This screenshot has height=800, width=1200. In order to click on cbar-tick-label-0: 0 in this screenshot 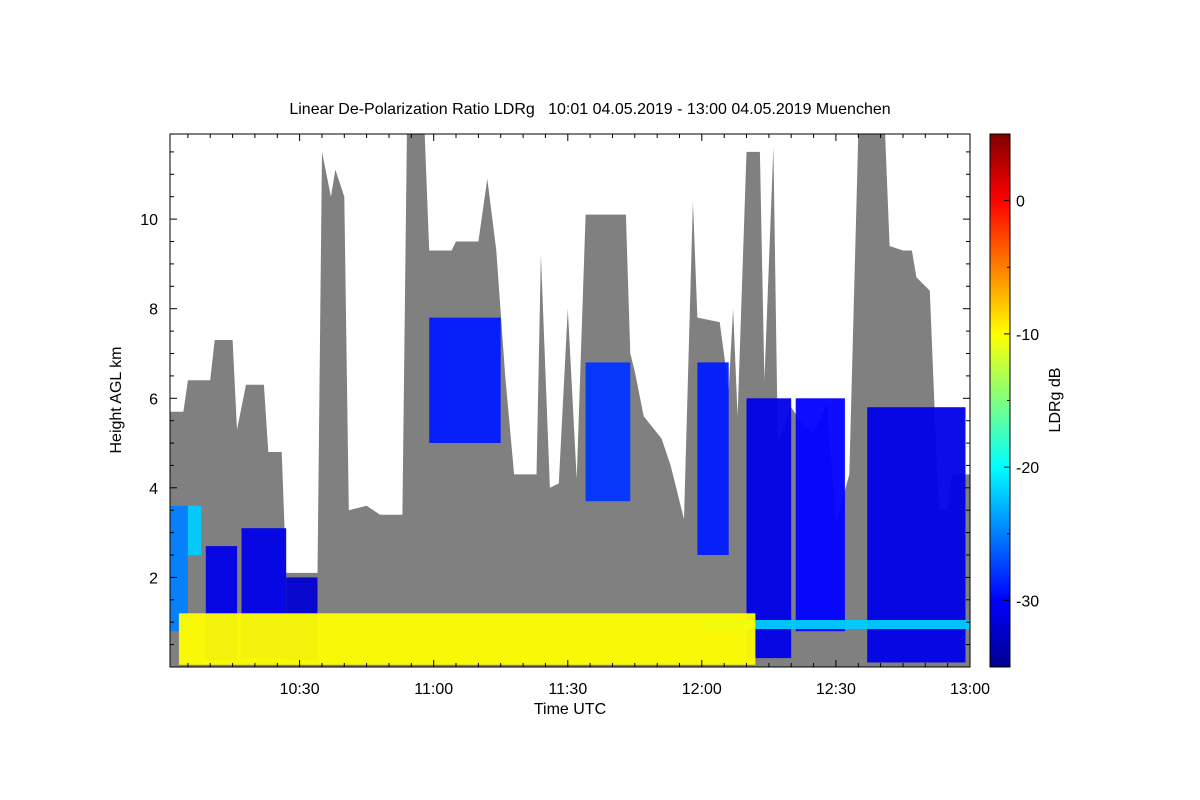, I will do `click(1020, 202)`.